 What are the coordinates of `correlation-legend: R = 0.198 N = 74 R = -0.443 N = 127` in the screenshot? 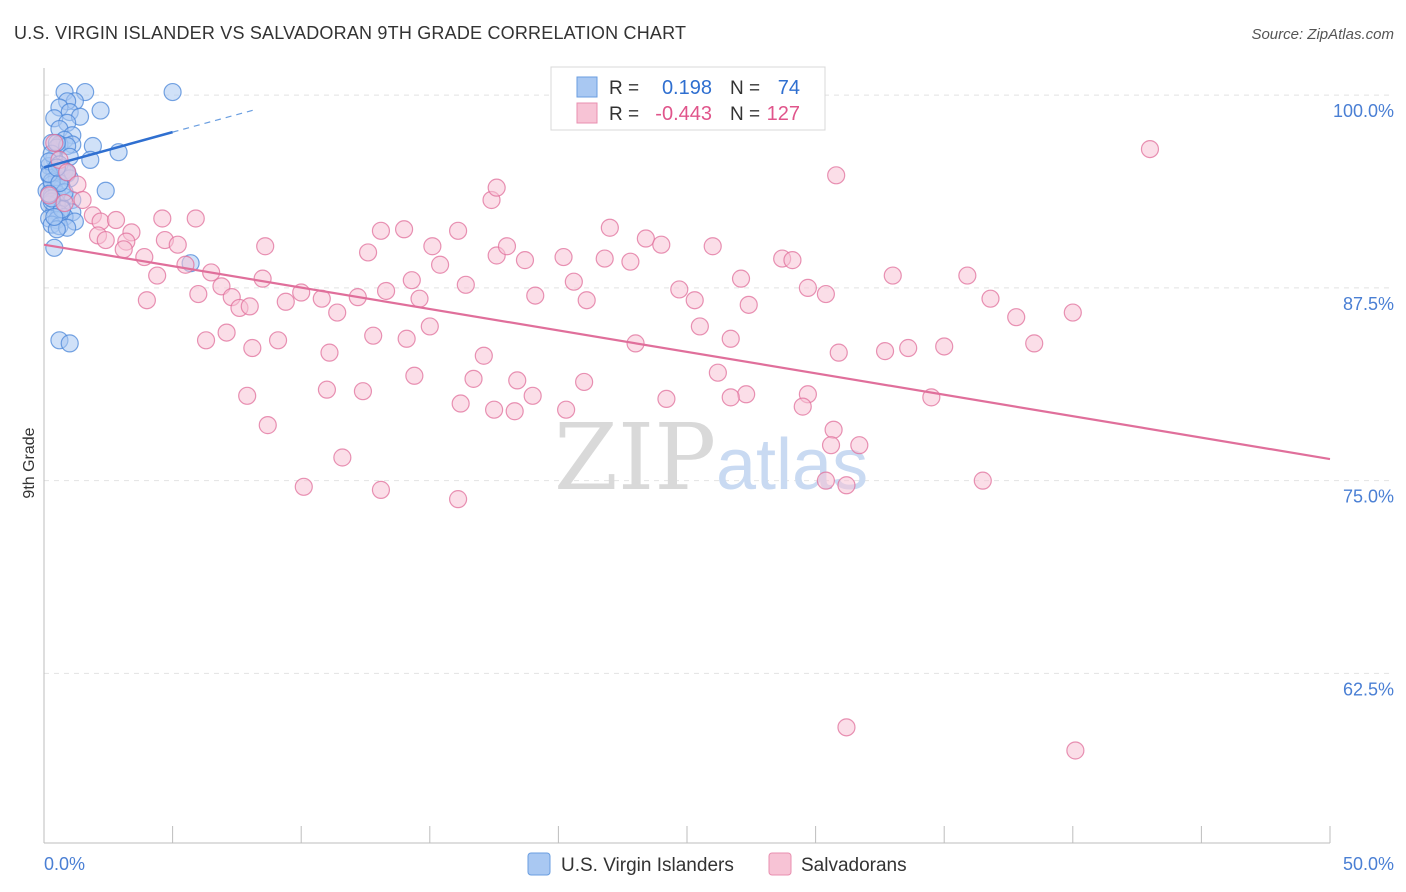 It's located at (688, 98).